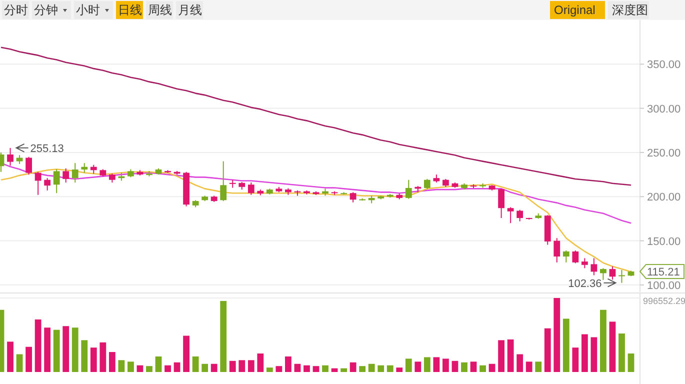  I want to click on text: 分钟, so click(46, 10).